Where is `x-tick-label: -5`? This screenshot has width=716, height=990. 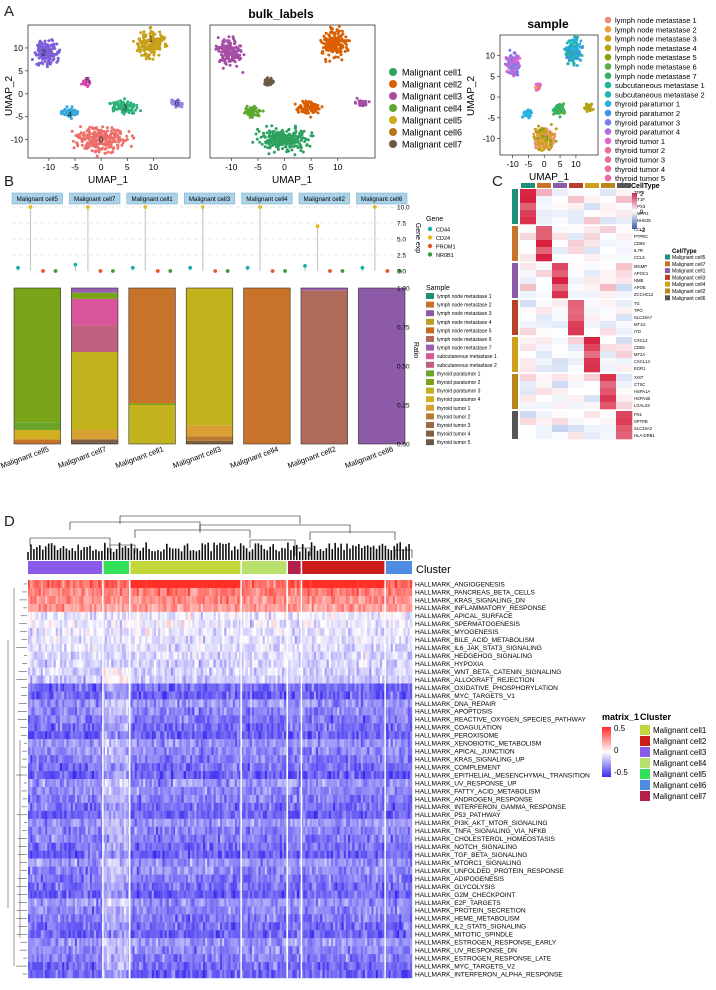 x-tick-label: -5 is located at coordinates (529, 164).